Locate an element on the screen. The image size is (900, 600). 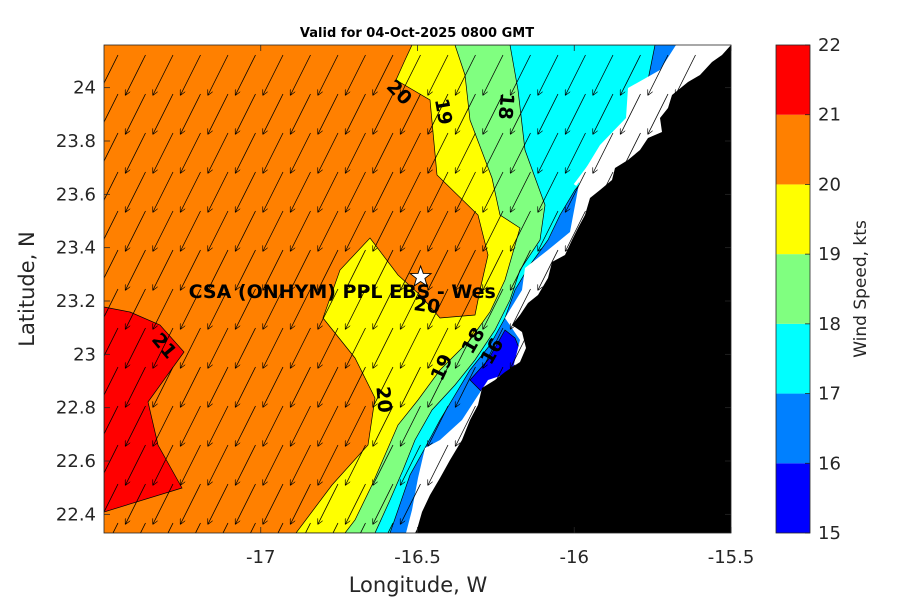
colorbar: 22 21 20 19 18 17 16 15 is located at coordinates (808, 289).